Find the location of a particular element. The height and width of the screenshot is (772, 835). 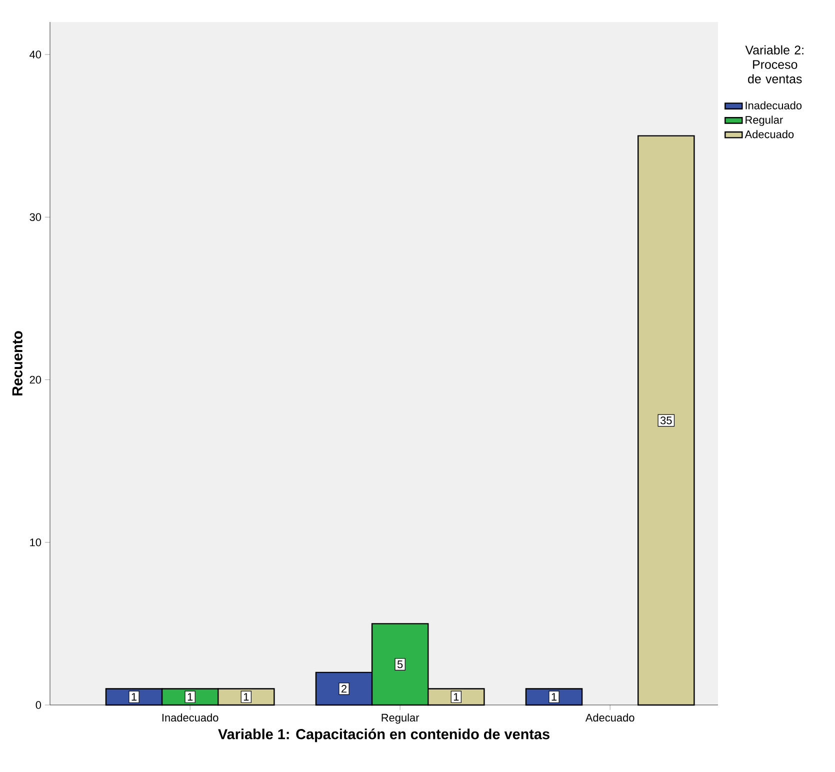

y-tick-label: 40 is located at coordinates (36, 54).